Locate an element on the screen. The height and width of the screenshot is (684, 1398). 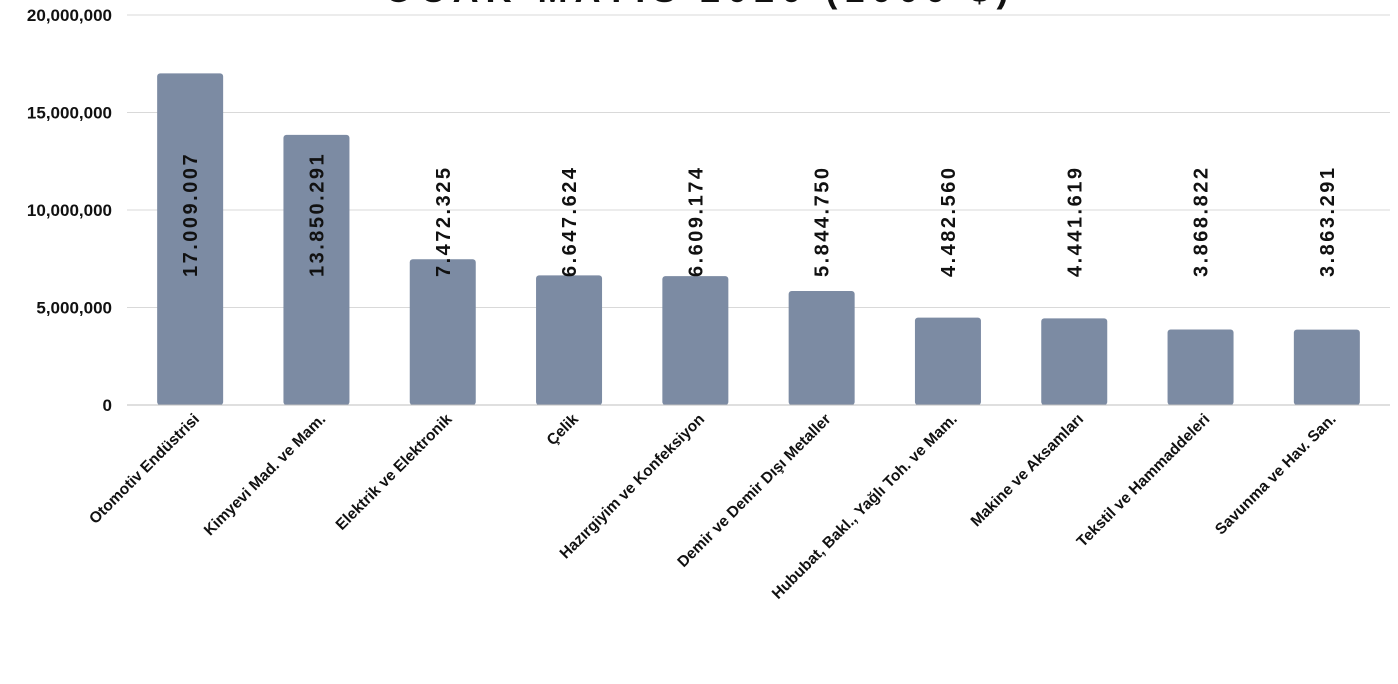
y-tick-label: 15,000,000 is located at coordinates (69, 113).